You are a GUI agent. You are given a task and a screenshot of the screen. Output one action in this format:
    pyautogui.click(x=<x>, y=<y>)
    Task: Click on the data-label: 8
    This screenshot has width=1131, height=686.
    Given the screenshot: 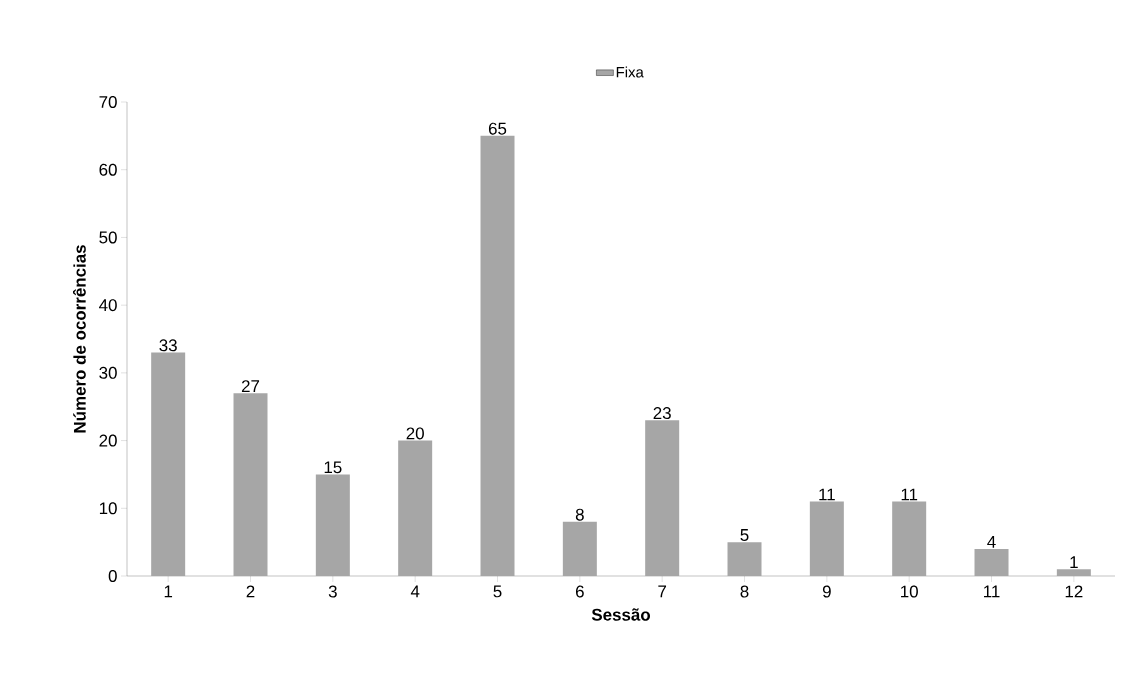 What is the action you would take?
    pyautogui.click(x=579, y=514)
    